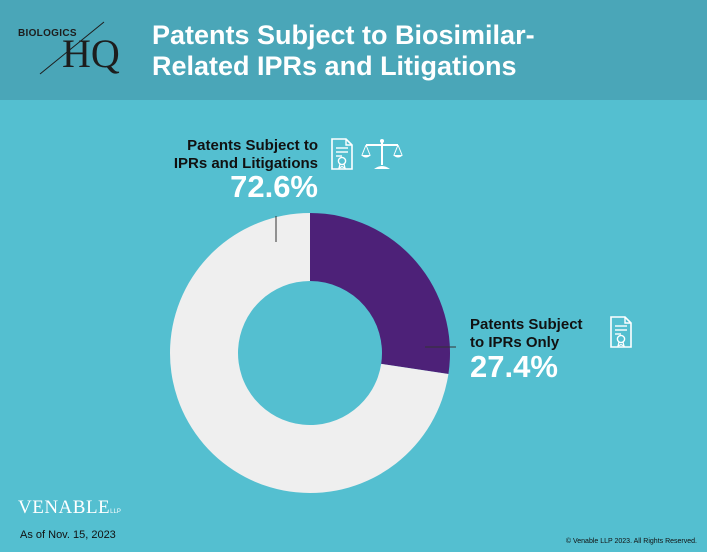 The image size is (707, 552). I want to click on venable-logo: VENABLELLP, so click(69, 508).